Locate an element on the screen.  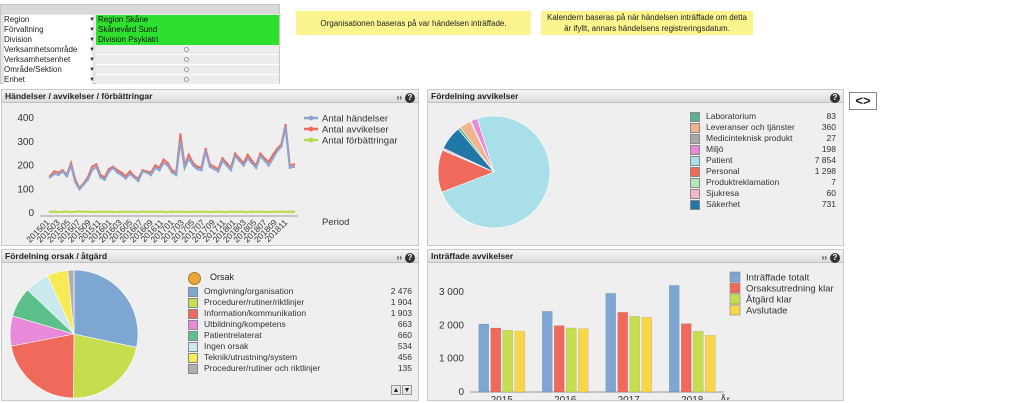
legend-value: 7 854 is located at coordinates (825, 160).